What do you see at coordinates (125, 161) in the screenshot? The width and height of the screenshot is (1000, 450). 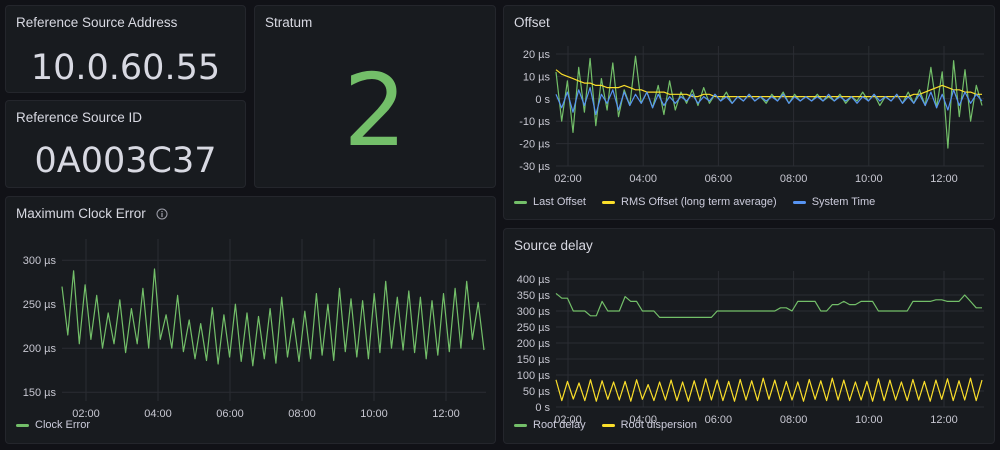 I see `ref-id-value: 0A003C37` at bounding box center [125, 161].